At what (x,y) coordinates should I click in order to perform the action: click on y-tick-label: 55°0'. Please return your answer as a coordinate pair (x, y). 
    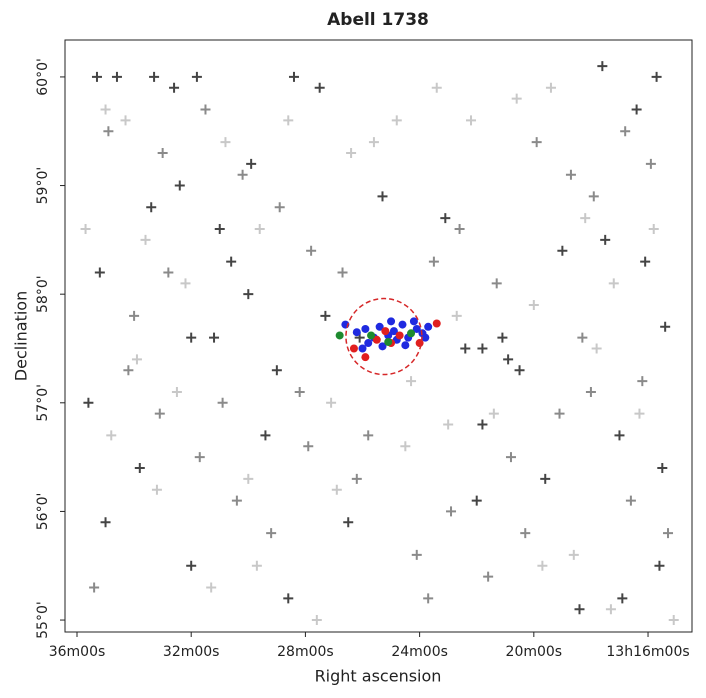
    Looking at the image, I should click on (43, 620).